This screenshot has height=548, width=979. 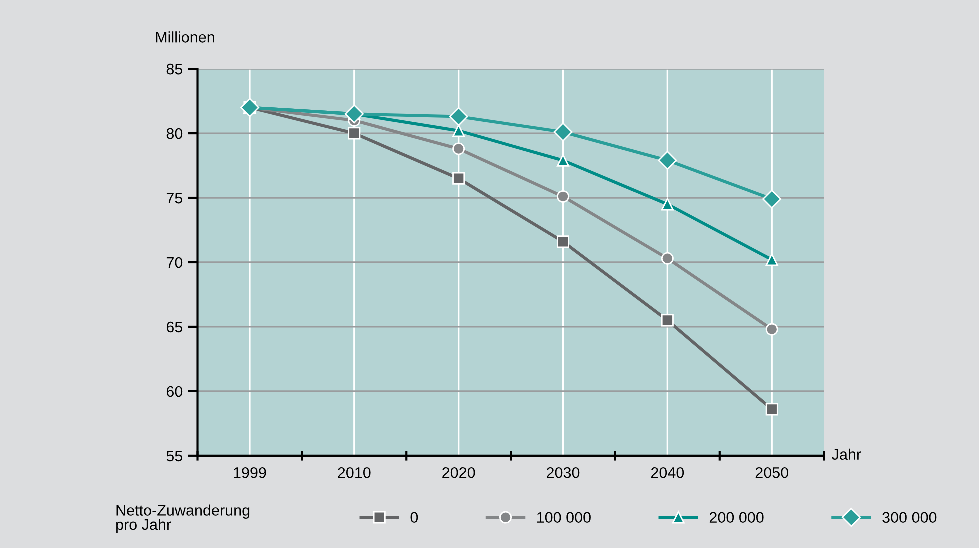 I want to click on x-tick-label: 2030, so click(x=563, y=472).